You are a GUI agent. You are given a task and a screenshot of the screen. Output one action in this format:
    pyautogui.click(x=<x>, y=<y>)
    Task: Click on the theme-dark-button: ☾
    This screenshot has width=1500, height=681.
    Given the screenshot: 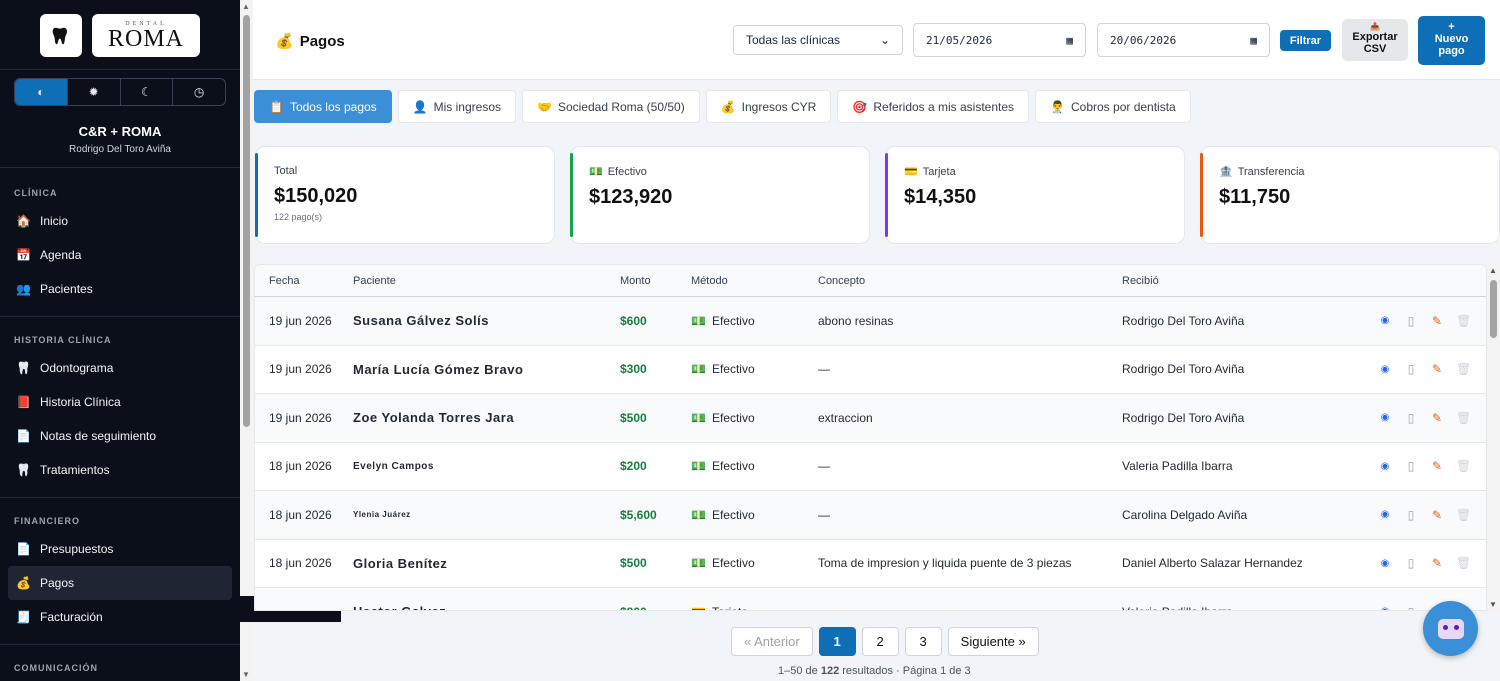 What is the action you would take?
    pyautogui.click(x=147, y=92)
    